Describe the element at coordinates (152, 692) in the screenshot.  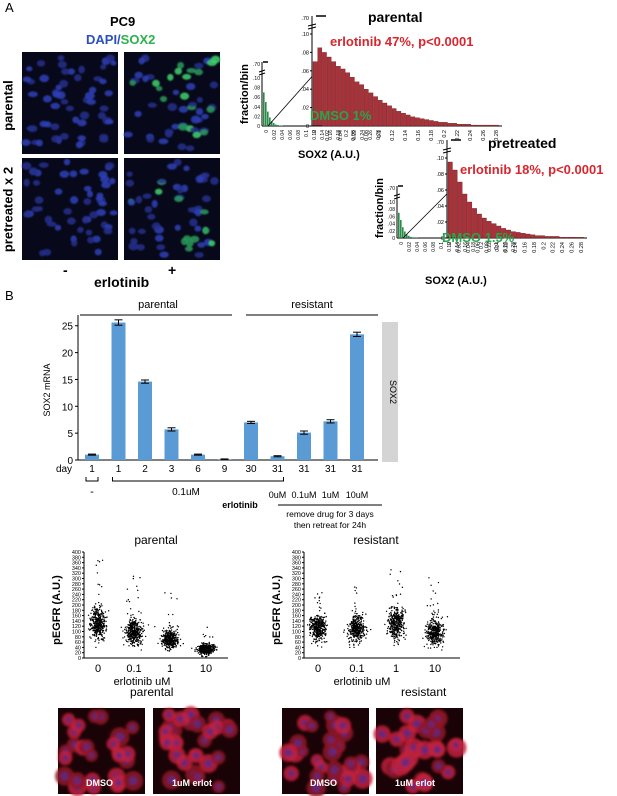
I see `bottom-parental-title: parental` at that location.